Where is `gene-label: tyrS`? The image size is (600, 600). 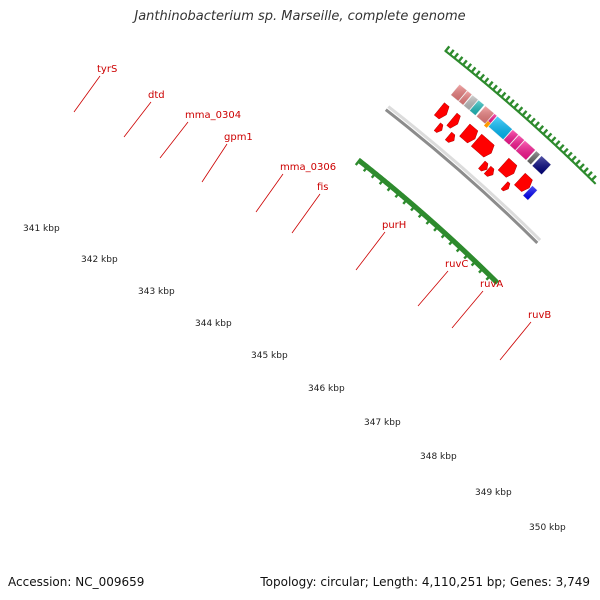
gene-label: tyrS is located at coordinates (107, 69).